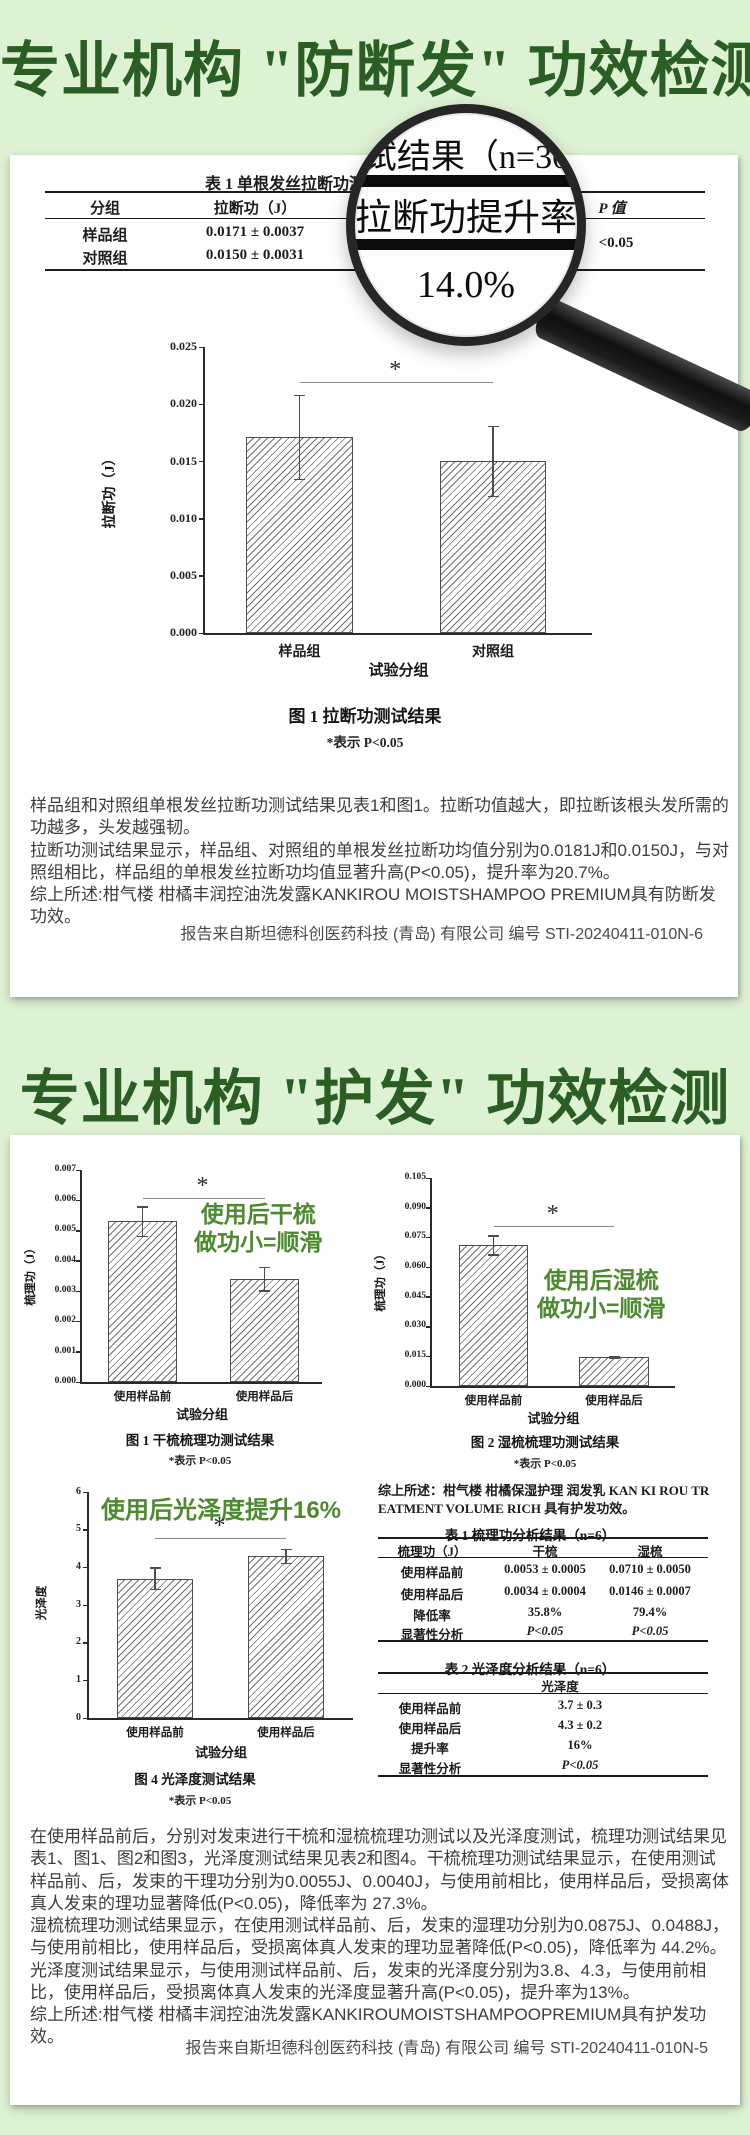 This screenshot has height=2135, width=750. Describe the element at coordinates (543, 1641) in the screenshot. I see `table1-s2-bottom-rule` at that location.